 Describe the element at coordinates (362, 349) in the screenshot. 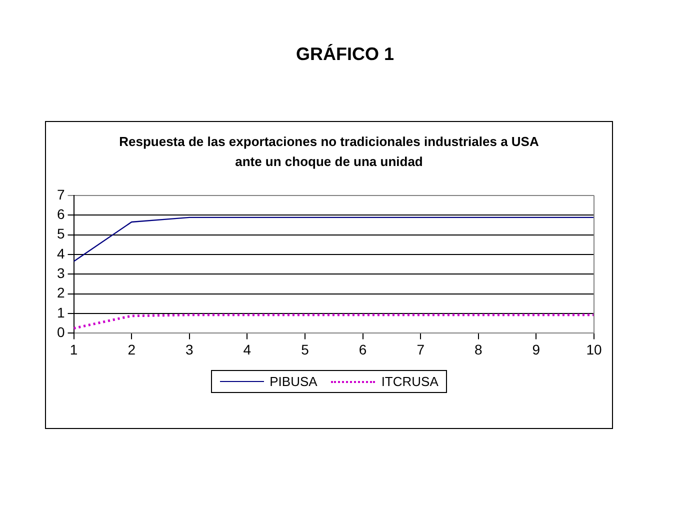

I see `x-tick-label: 6` at that location.